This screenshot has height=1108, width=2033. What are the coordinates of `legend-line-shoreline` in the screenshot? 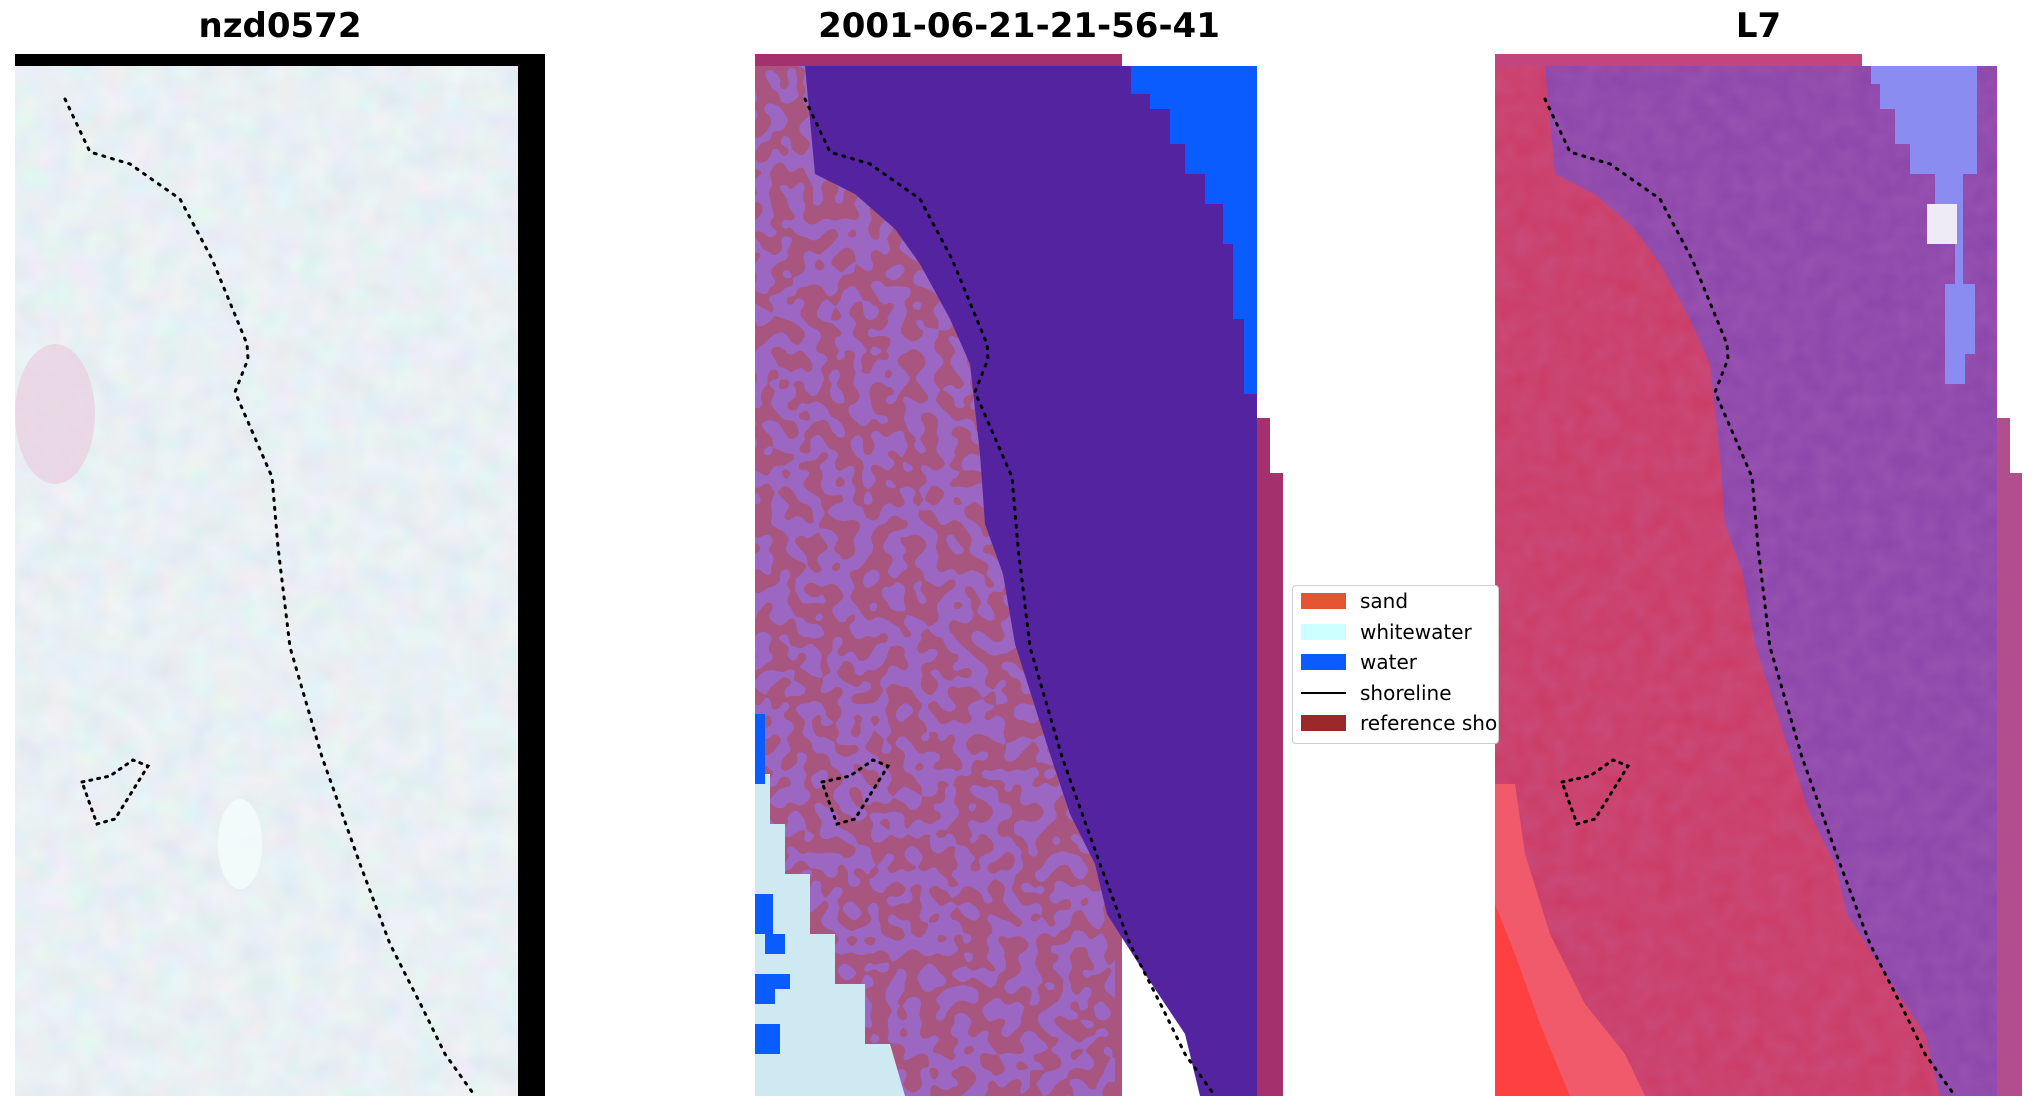 It's located at (1323, 692).